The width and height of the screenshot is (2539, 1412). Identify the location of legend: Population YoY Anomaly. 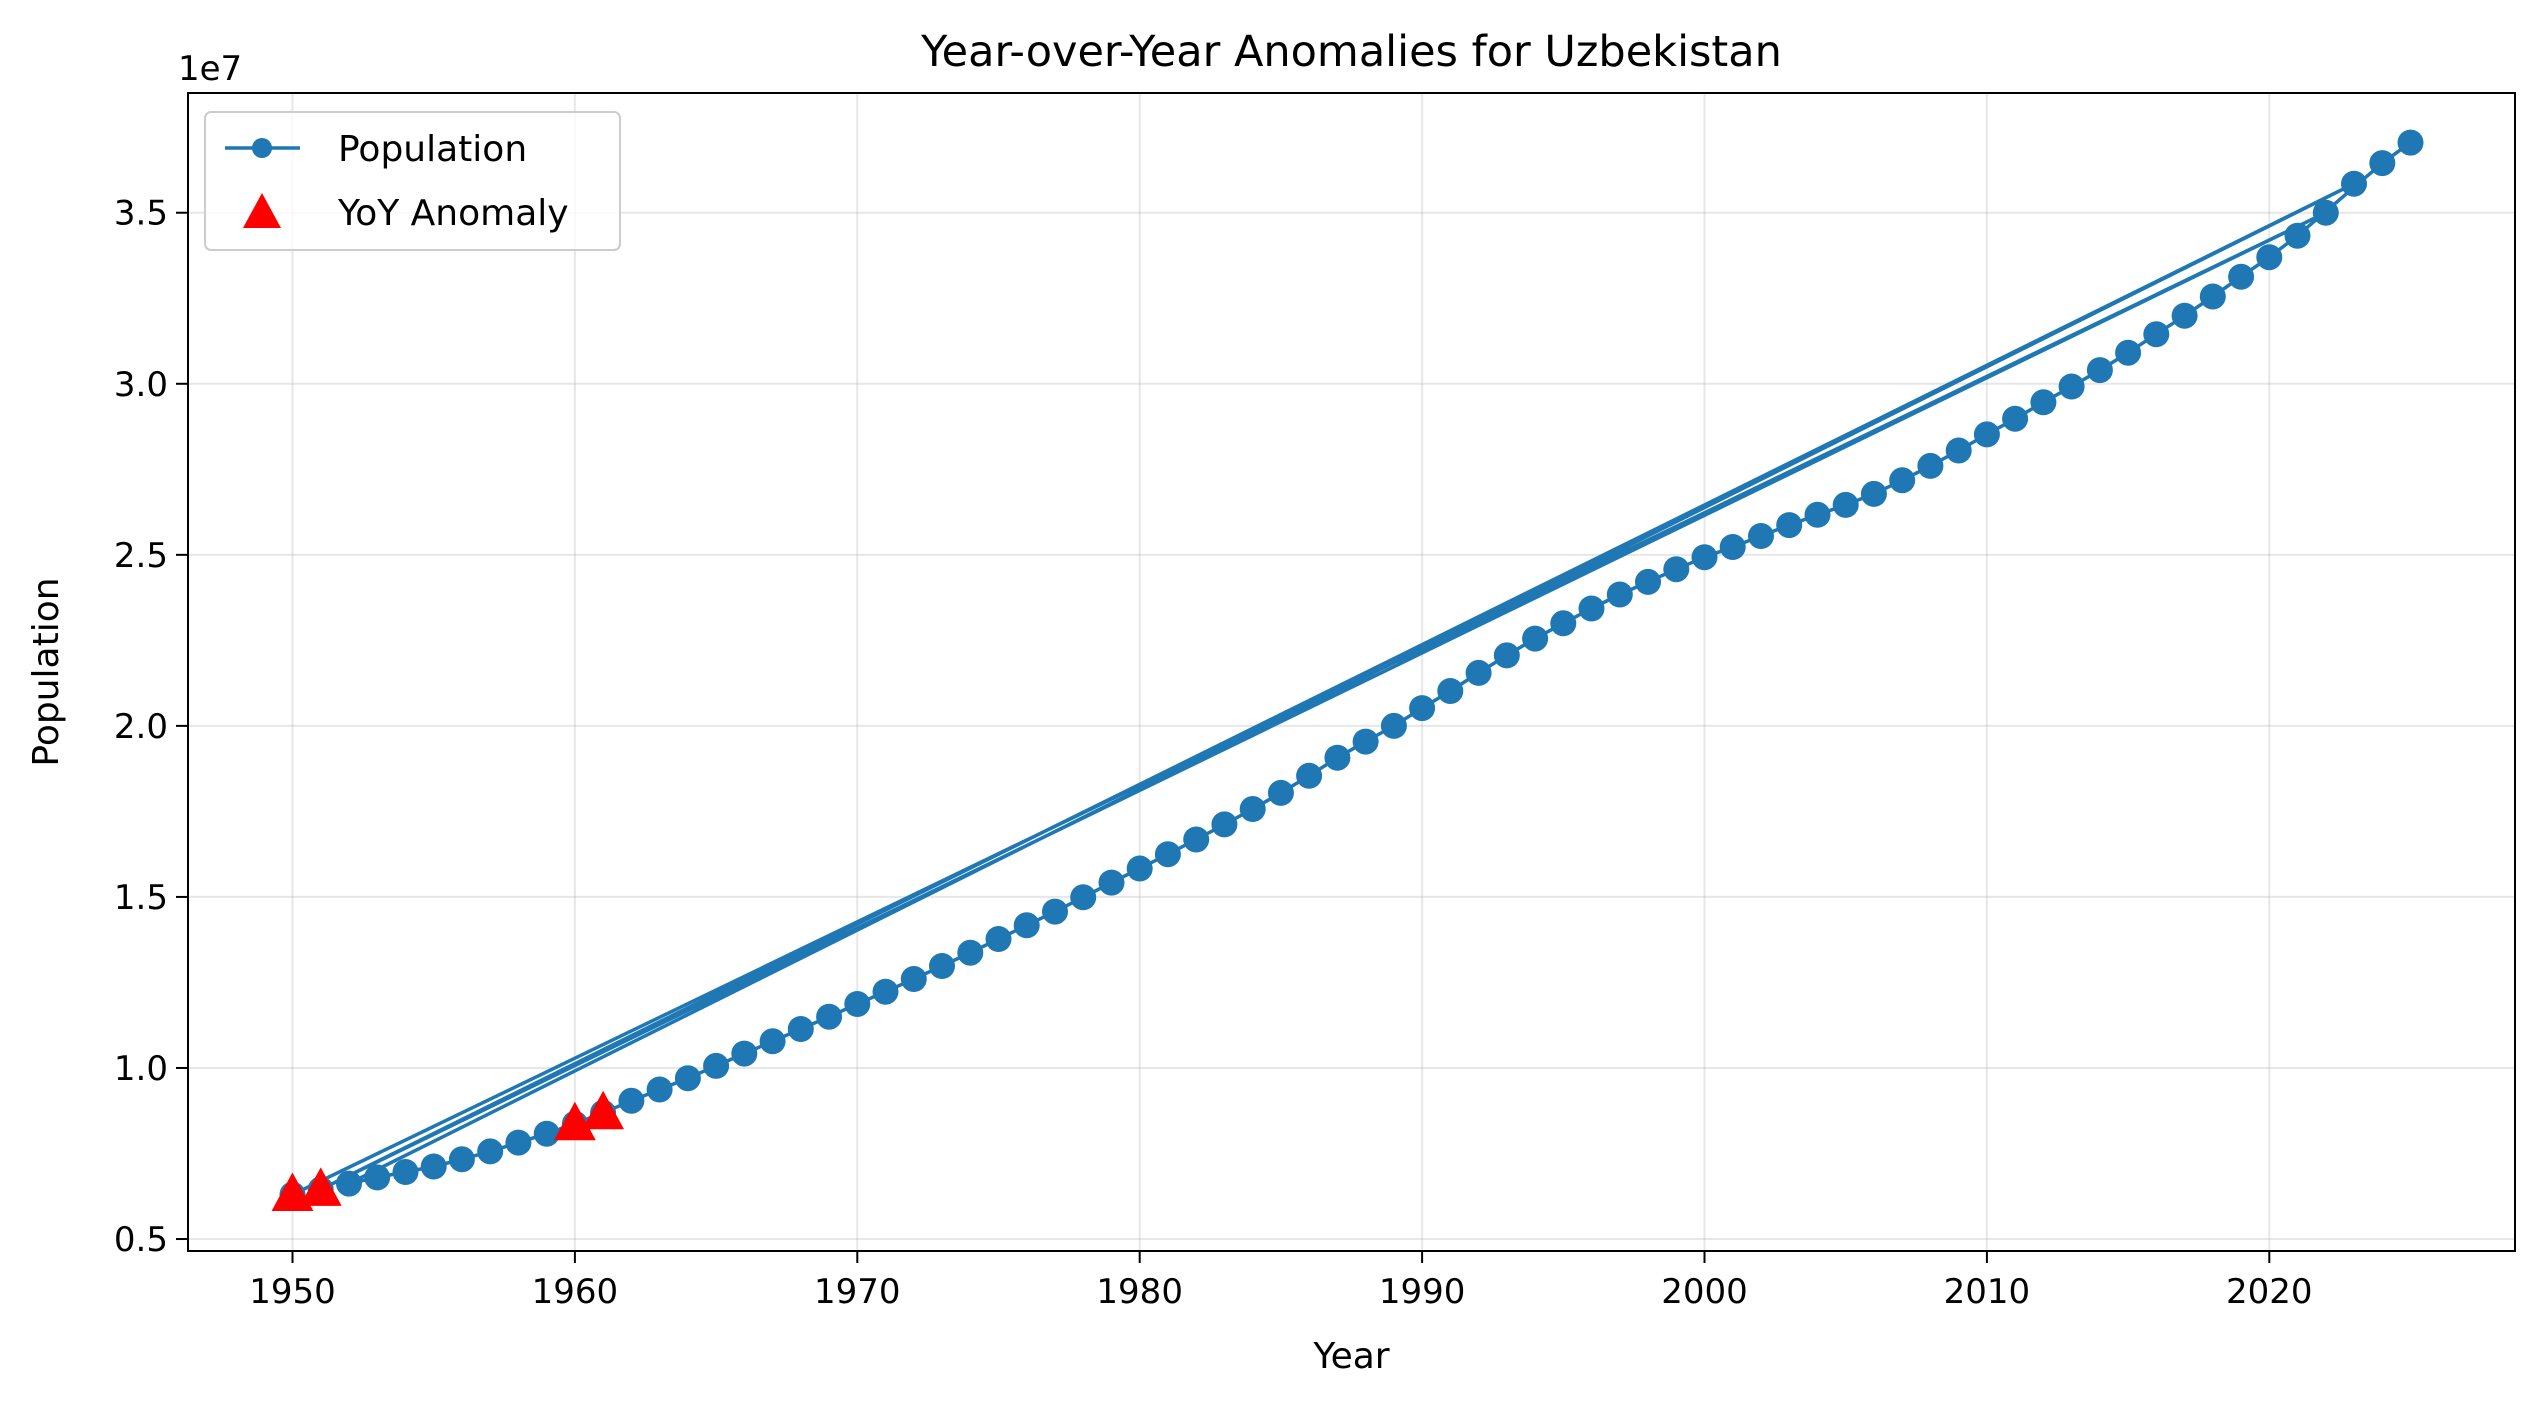
(412, 181).